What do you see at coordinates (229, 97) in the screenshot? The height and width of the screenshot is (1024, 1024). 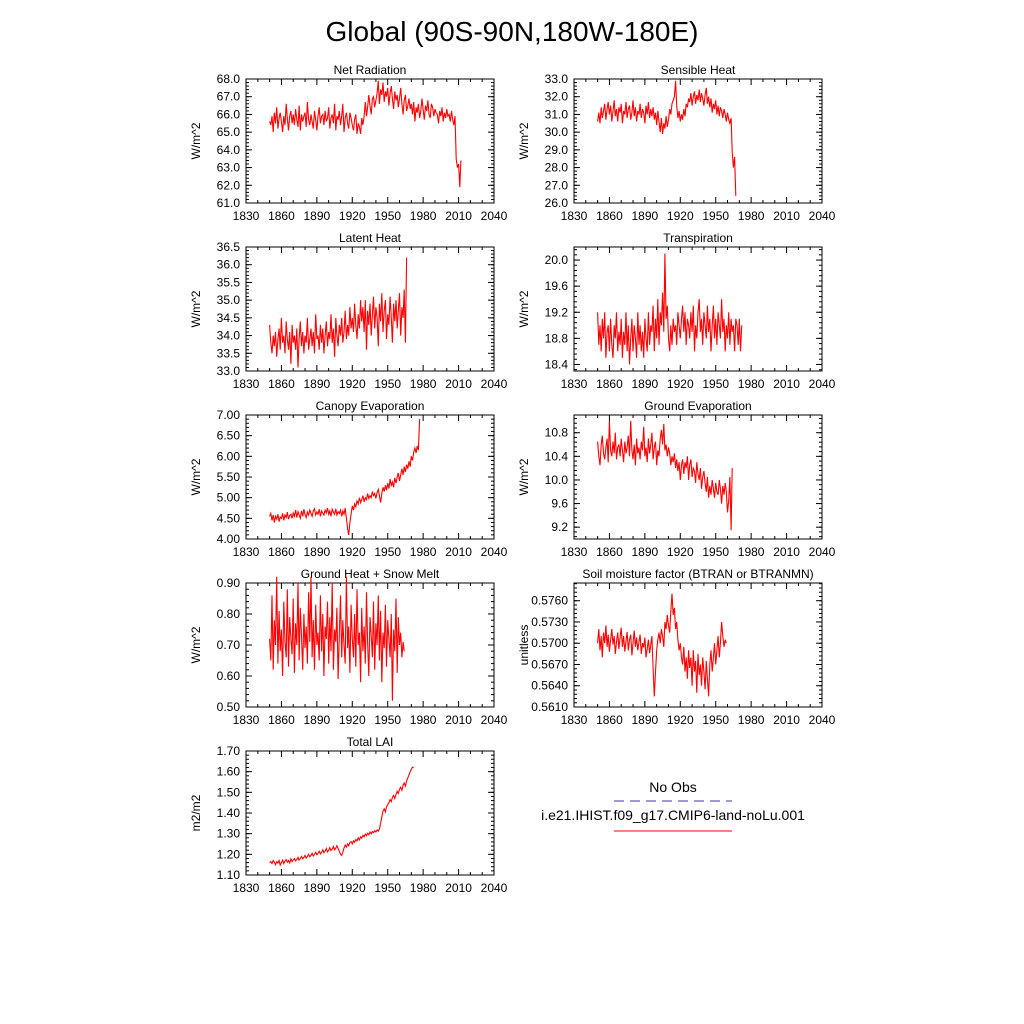 I see `y-tick-label: 67.0` at bounding box center [229, 97].